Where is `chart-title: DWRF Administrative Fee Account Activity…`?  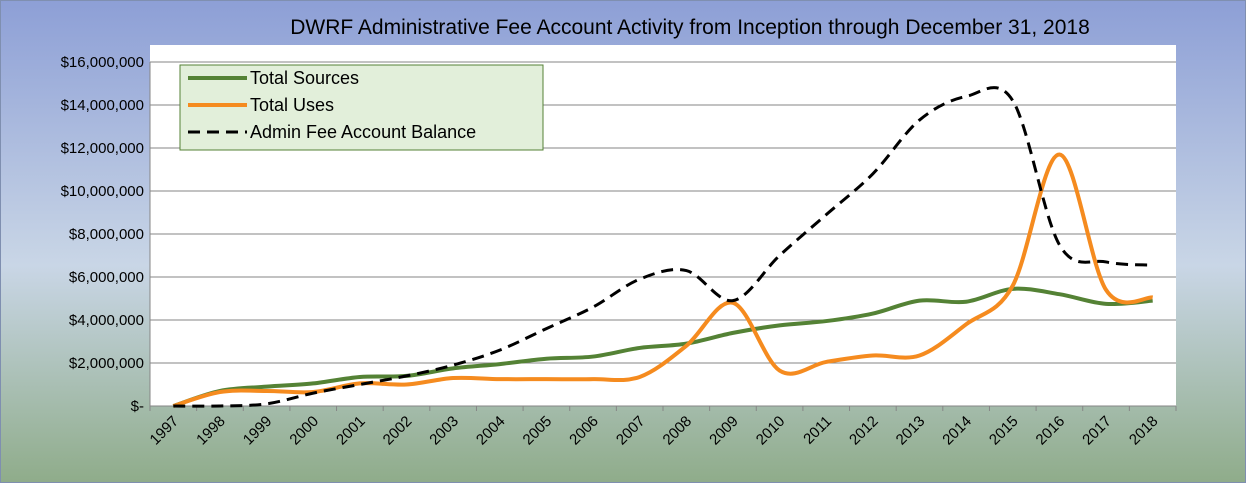 chart-title: DWRF Administrative Fee Account Activity… is located at coordinates (690, 27).